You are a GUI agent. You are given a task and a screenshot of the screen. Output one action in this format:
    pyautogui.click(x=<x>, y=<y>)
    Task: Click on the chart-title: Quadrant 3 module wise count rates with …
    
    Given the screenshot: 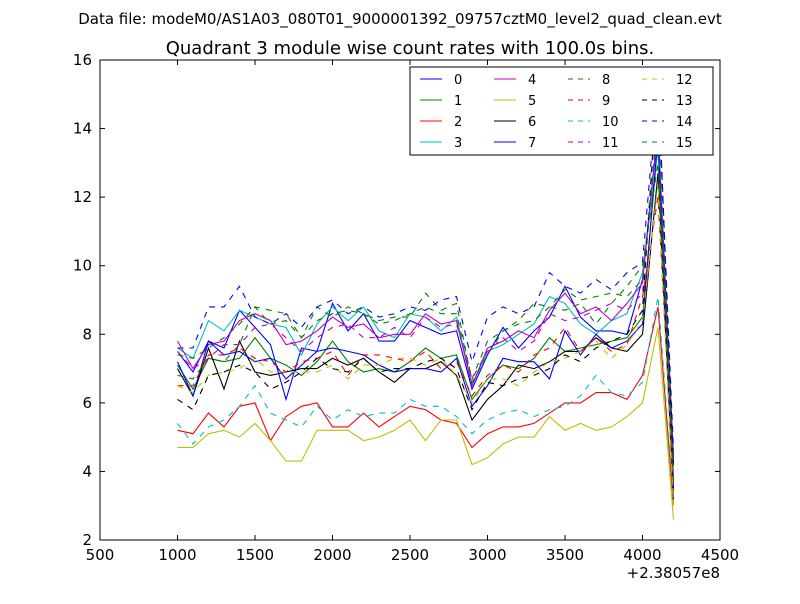 What is the action you would take?
    pyautogui.click(x=410, y=48)
    